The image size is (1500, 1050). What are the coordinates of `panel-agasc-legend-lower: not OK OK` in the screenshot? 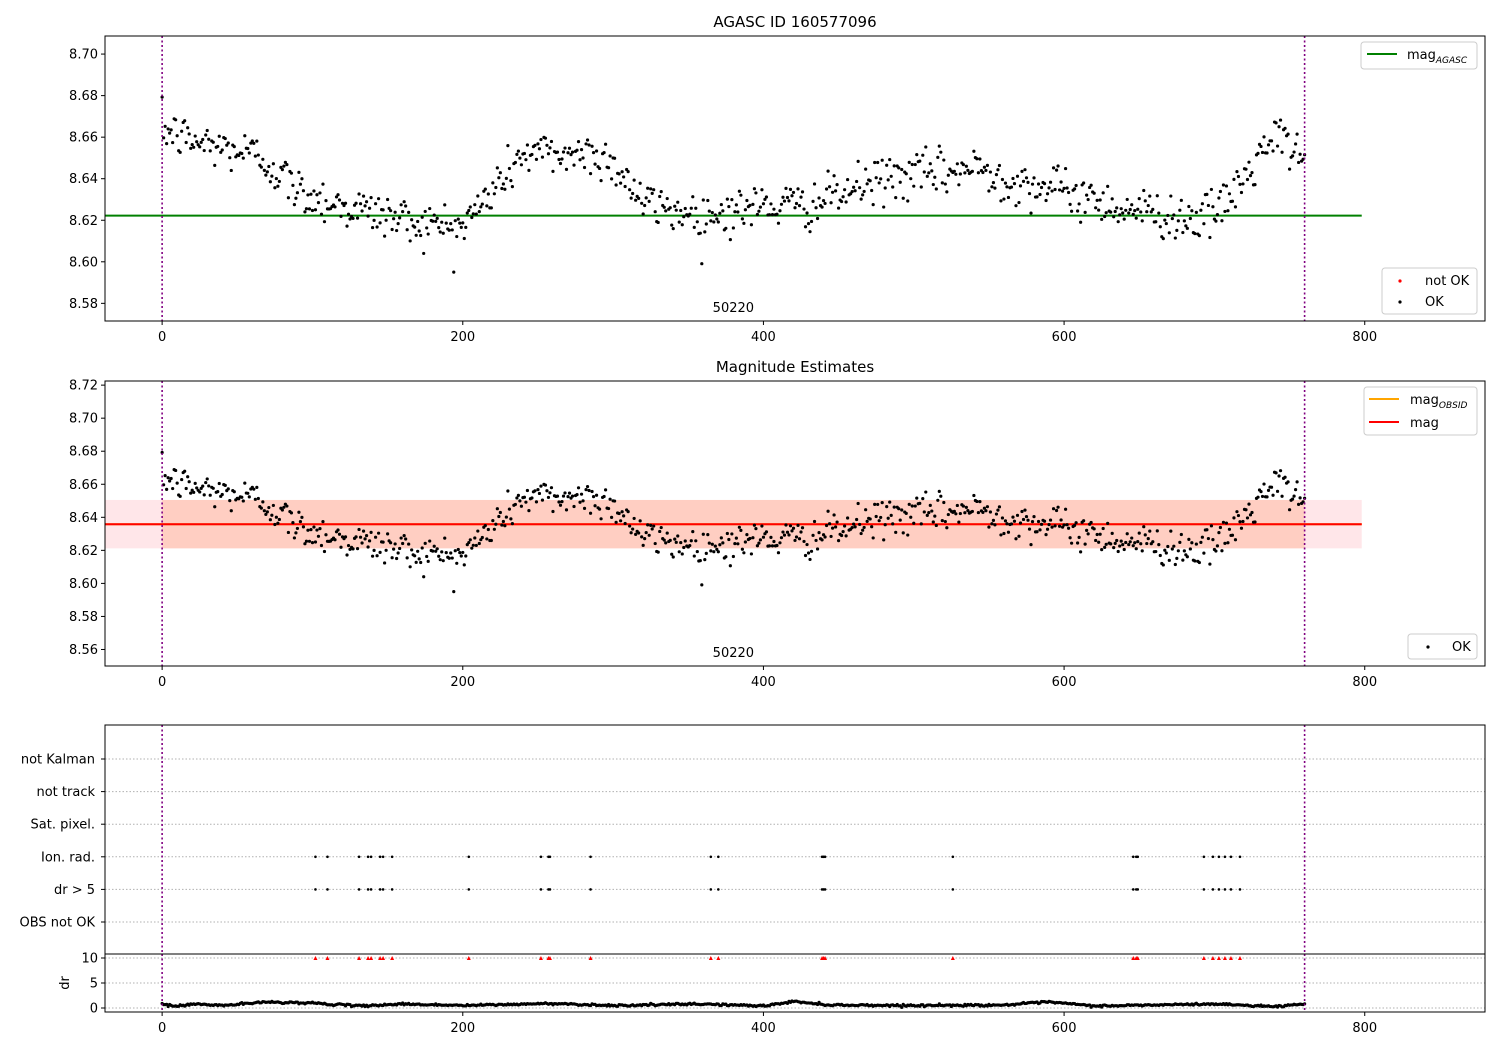 It's located at (1429, 291).